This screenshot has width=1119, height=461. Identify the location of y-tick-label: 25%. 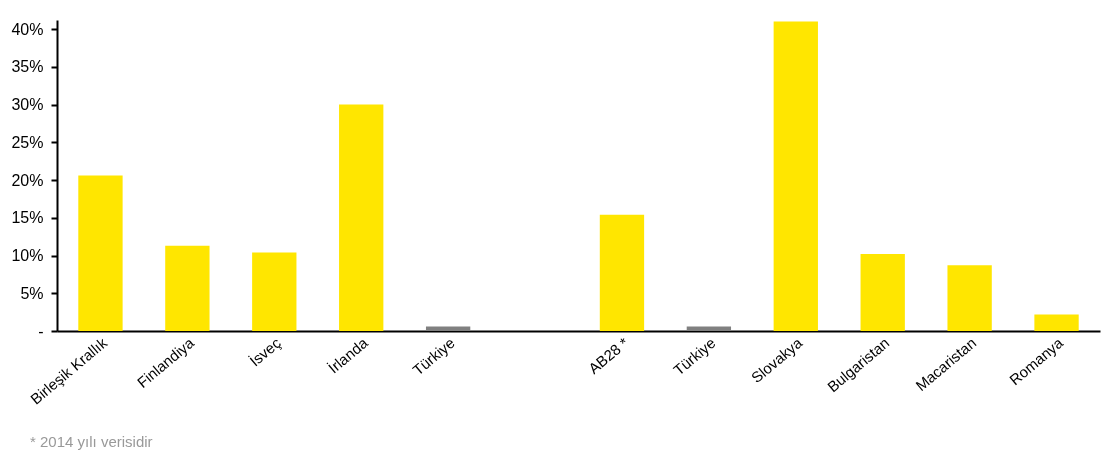
(27, 142).